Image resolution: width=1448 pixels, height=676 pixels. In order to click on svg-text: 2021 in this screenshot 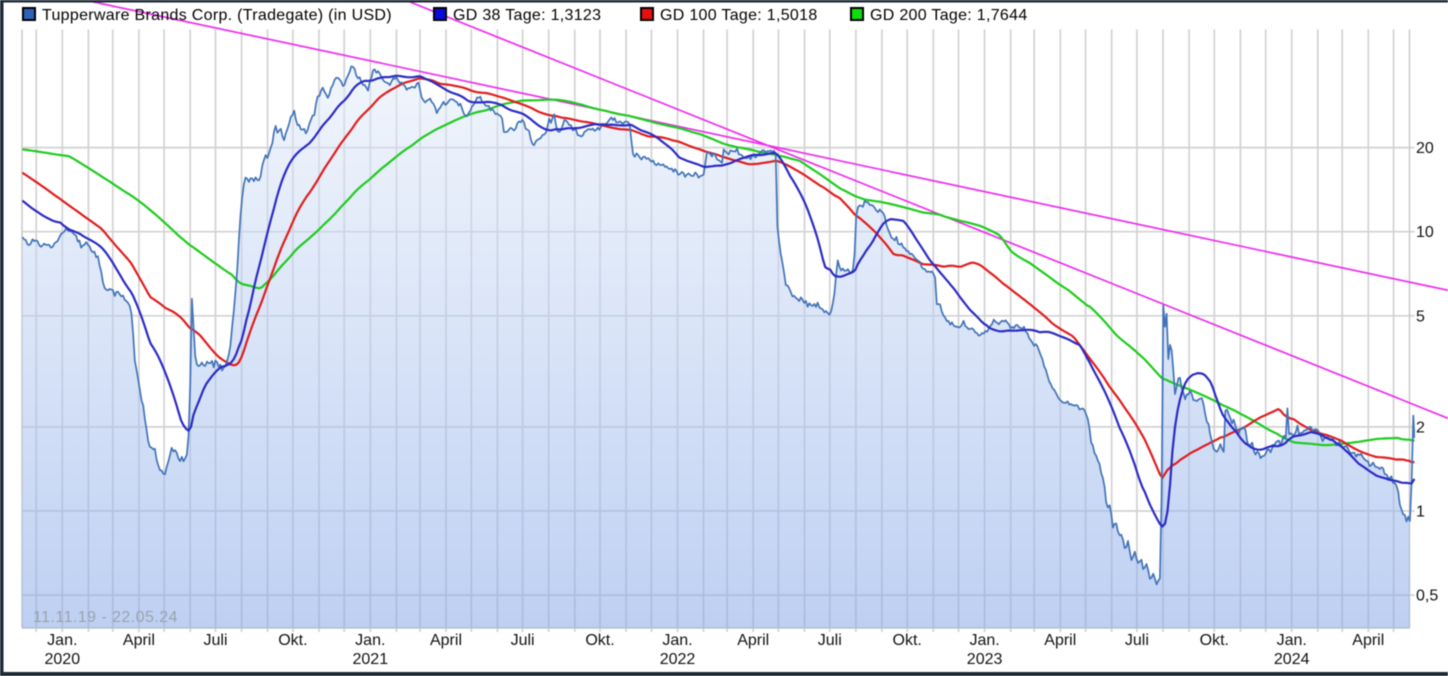, I will do `click(371, 659)`.